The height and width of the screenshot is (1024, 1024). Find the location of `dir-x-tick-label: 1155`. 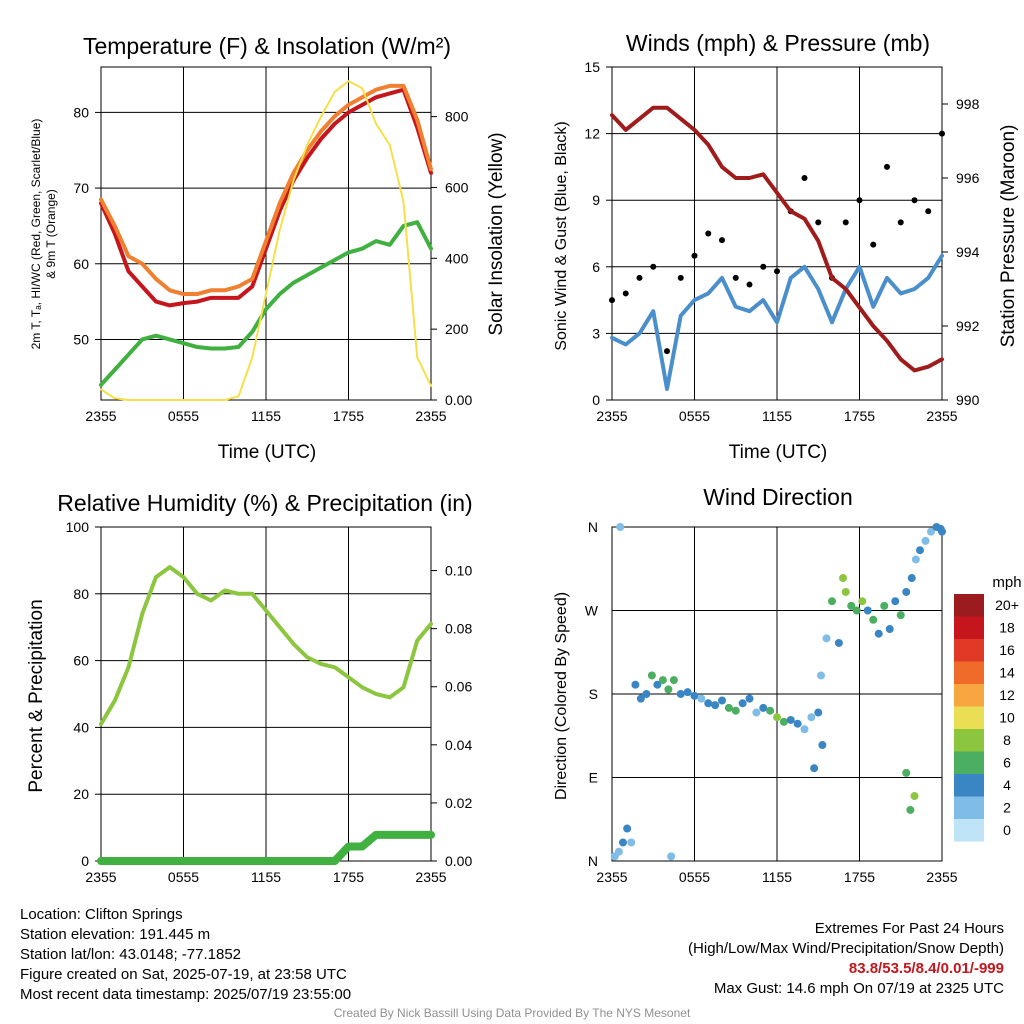

dir-x-tick-label: 1155 is located at coordinates (777, 877).